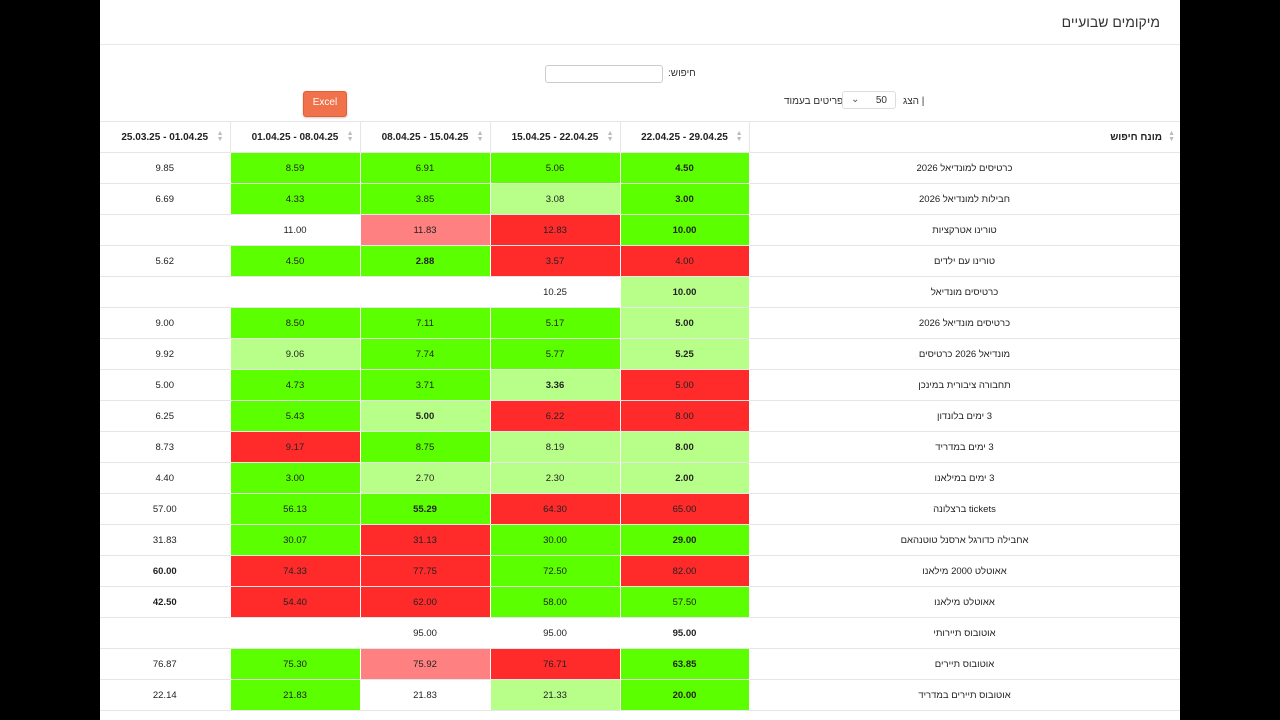 This screenshot has height=720, width=1280. I want to click on rank-cell: 20.00, so click(685, 695).